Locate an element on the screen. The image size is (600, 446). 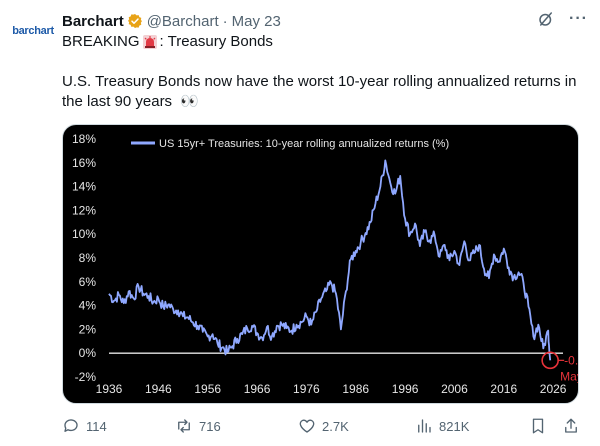
tweet-headline: BREAKING : Treasury Bonds is located at coordinates (167, 41).